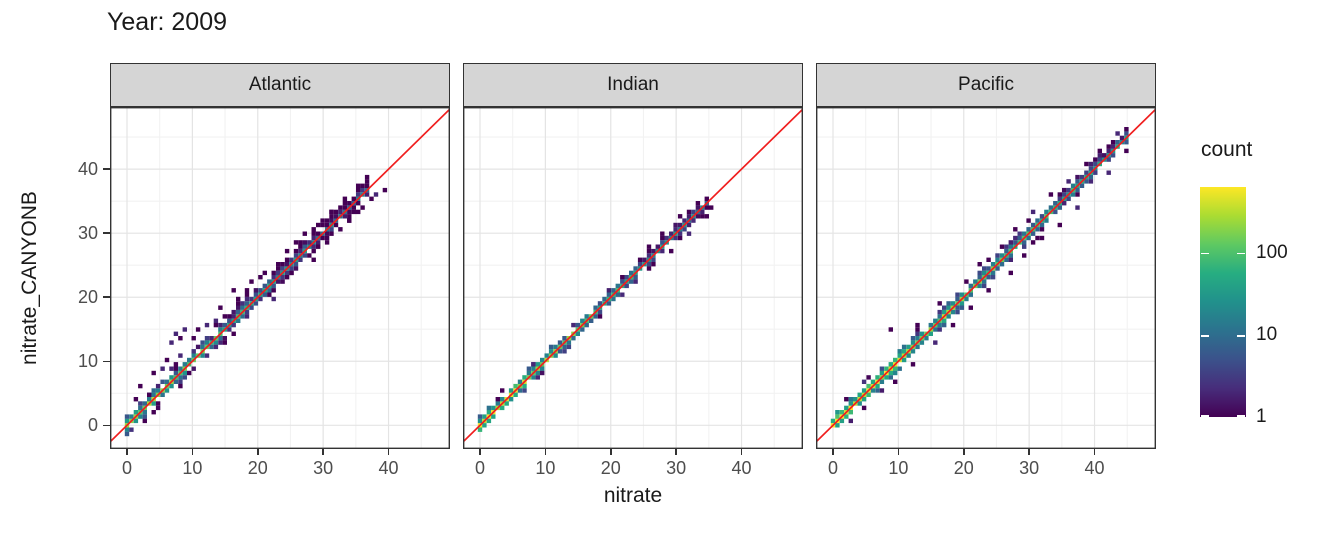 The image size is (1344, 537). I want to click on y-tick-label: 20, so click(87, 297).